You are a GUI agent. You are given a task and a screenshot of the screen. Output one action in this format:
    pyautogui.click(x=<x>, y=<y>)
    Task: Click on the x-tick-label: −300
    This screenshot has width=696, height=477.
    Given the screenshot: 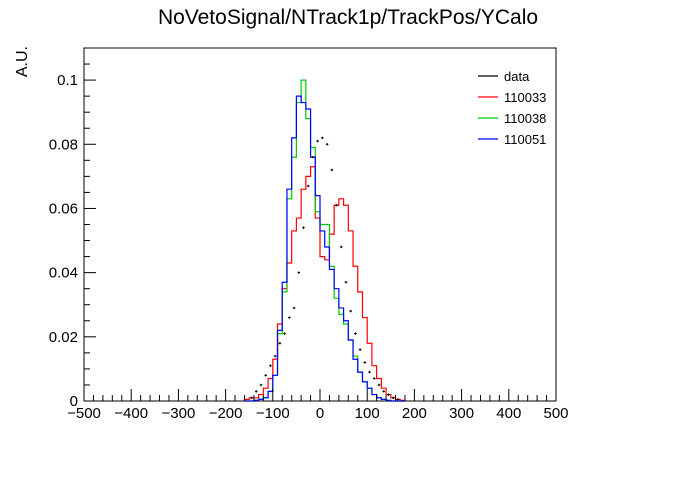 What is the action you would take?
    pyautogui.click(x=179, y=413)
    